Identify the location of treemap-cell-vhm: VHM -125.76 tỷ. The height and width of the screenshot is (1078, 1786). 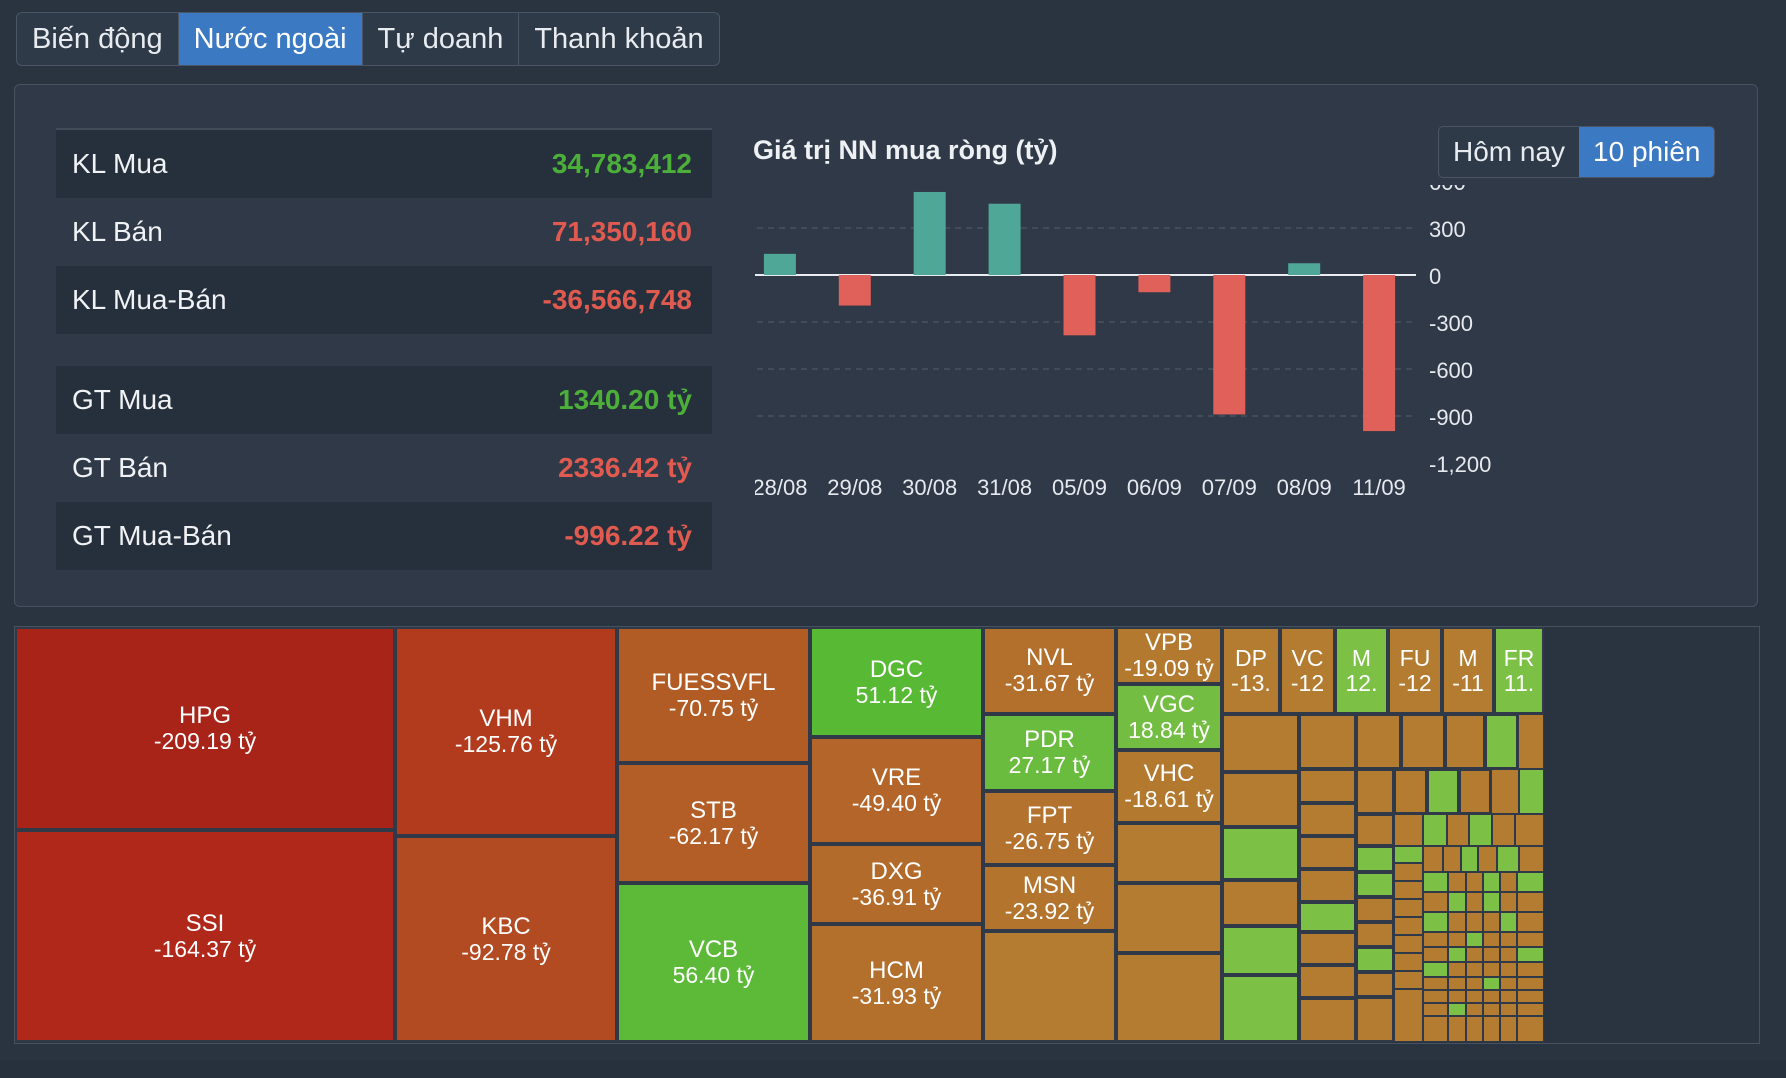
(506, 731).